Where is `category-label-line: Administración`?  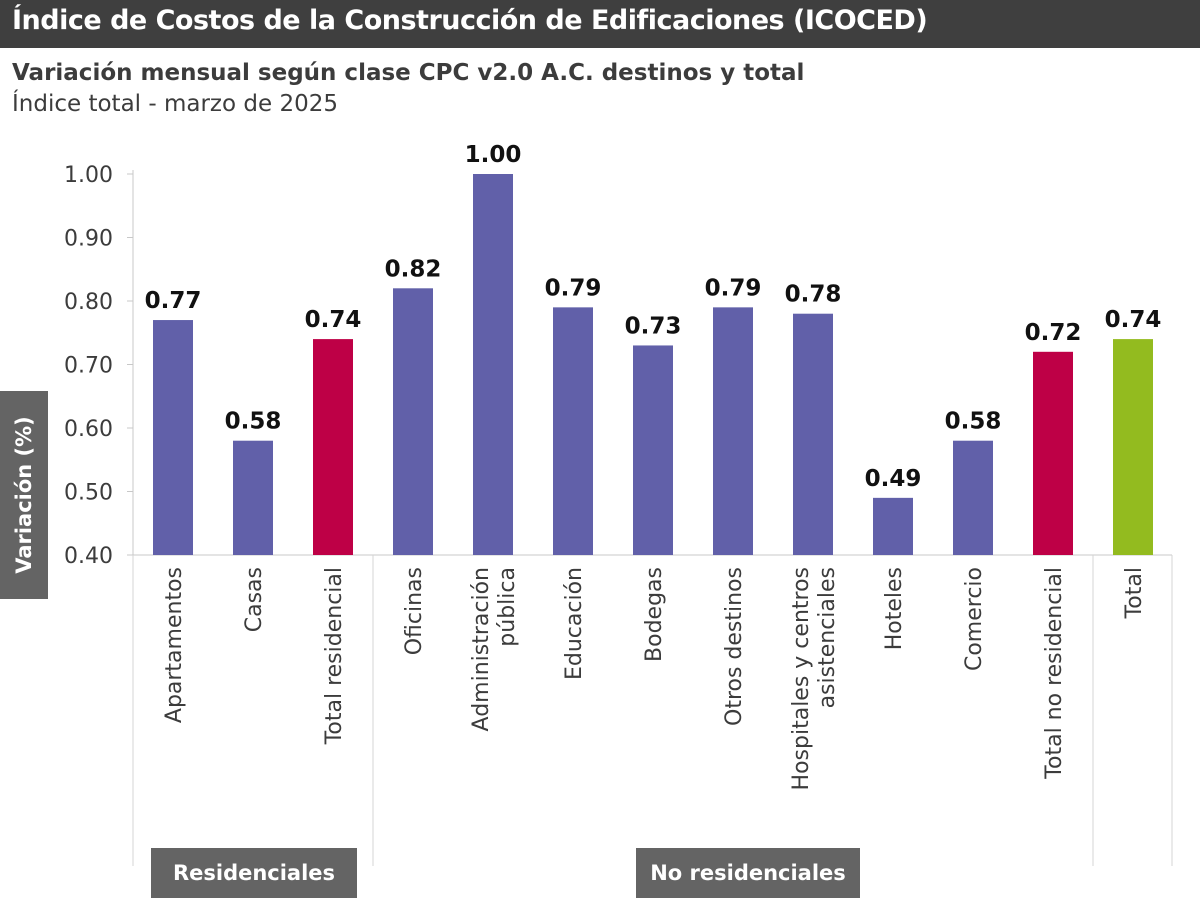
category-label-line: Administración is located at coordinates (481, 649).